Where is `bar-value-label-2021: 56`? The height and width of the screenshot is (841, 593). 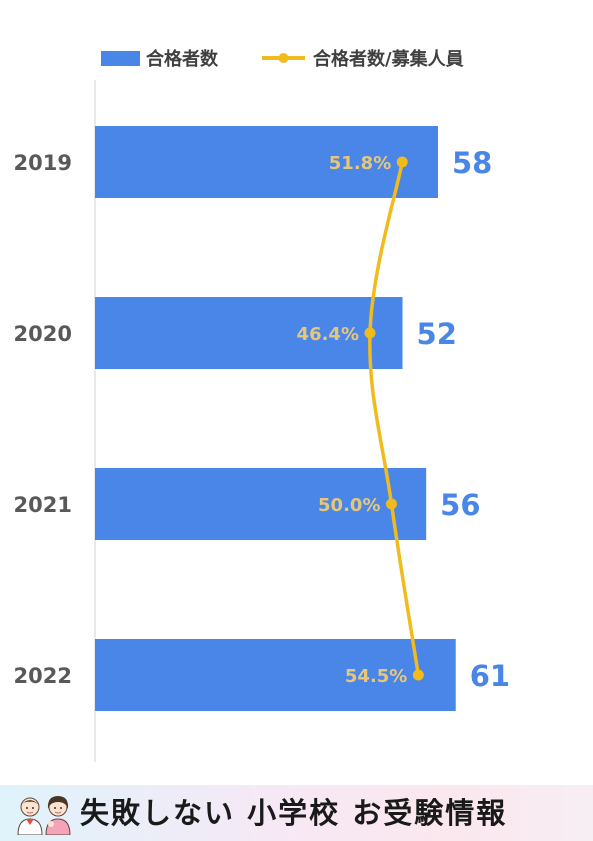
bar-value-label-2021: 56 is located at coordinates (460, 505).